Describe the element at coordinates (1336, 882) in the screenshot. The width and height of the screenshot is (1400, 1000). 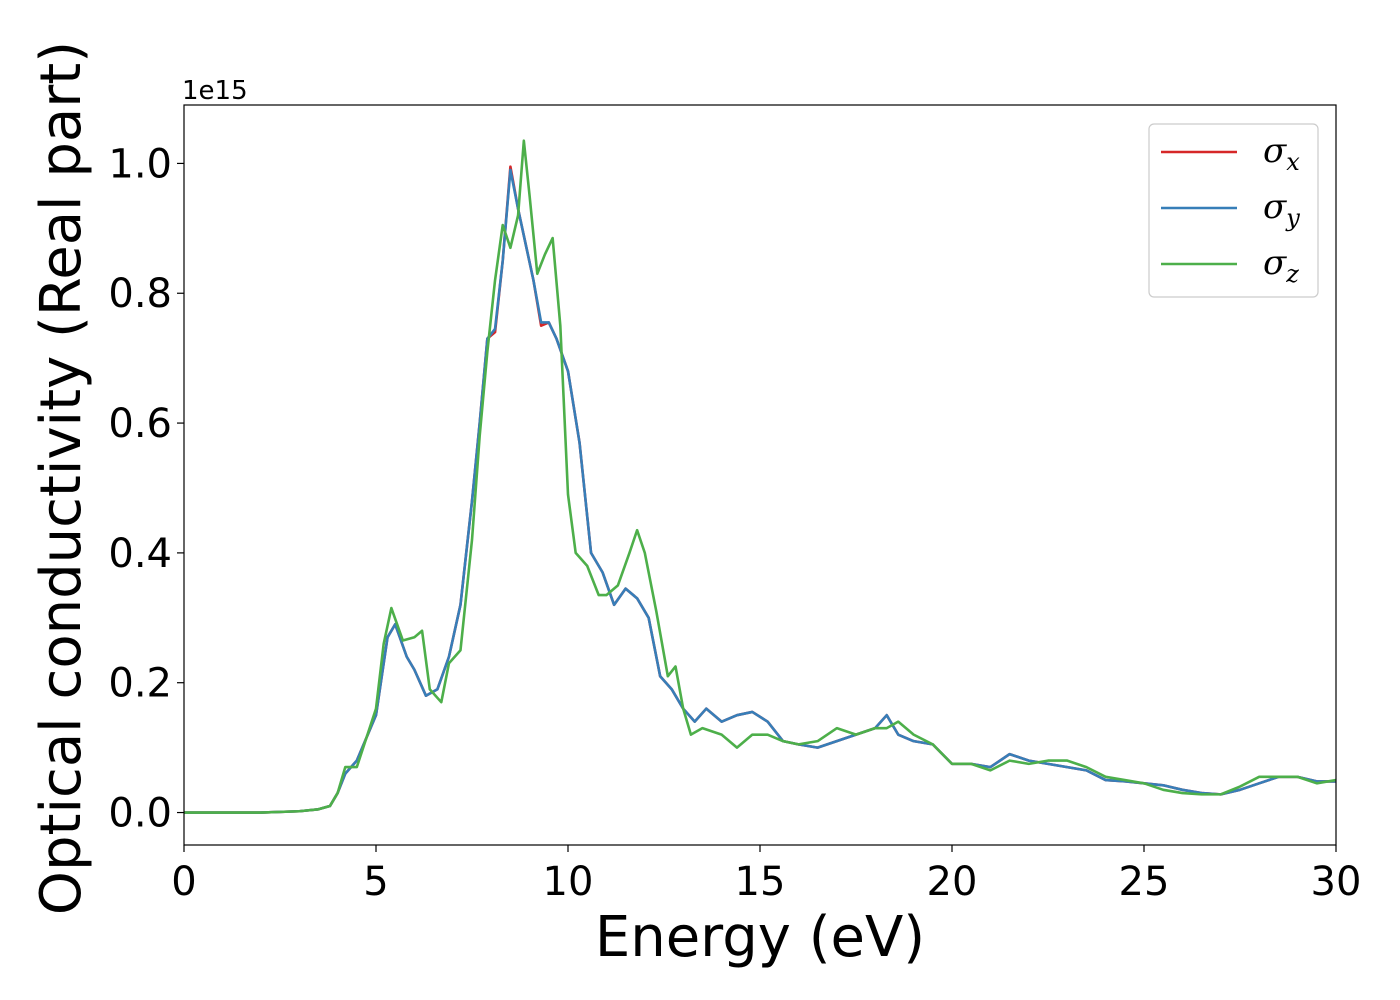
I see `x-tick-label: 30` at that location.